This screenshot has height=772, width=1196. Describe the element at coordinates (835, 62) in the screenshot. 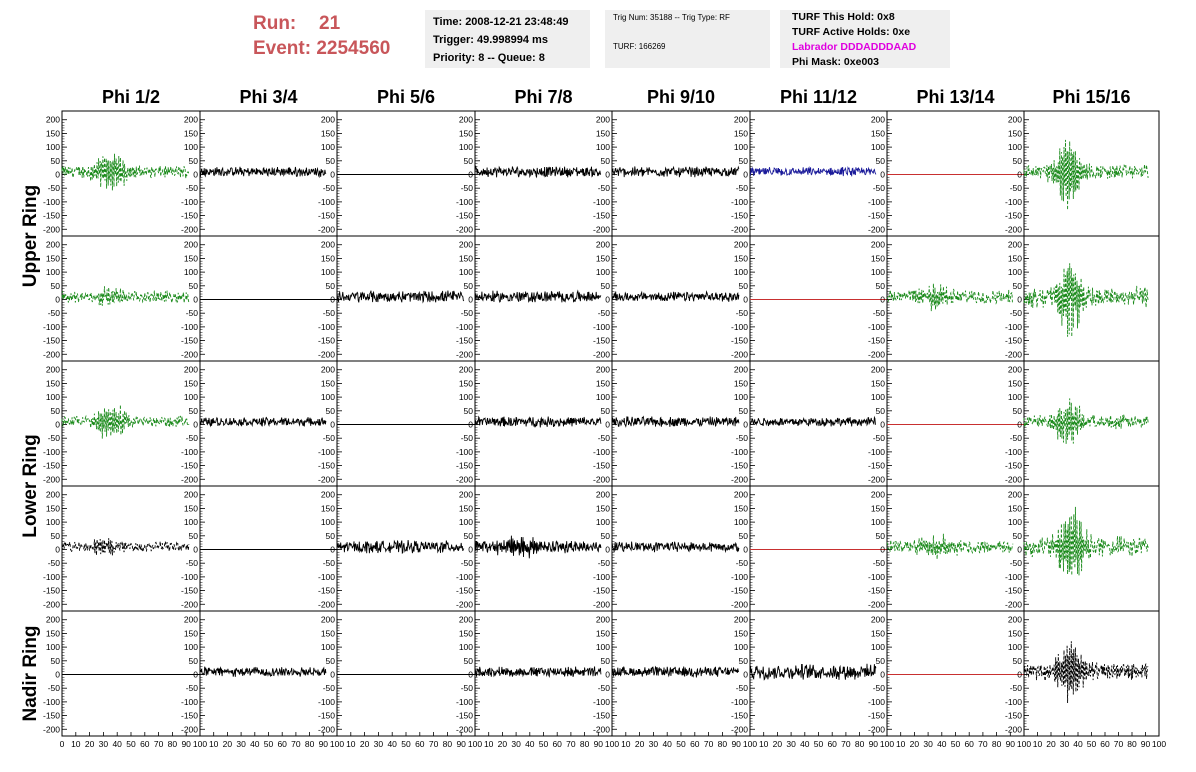

I see `phi-mask-text: Phi Mask: 0xe003` at that location.